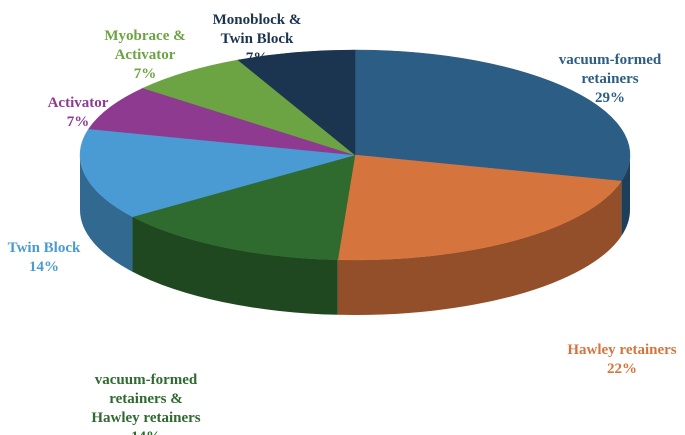 This screenshot has height=435, width=685. What do you see at coordinates (622, 369) in the screenshot?
I see `slice-percent: 22%` at bounding box center [622, 369].